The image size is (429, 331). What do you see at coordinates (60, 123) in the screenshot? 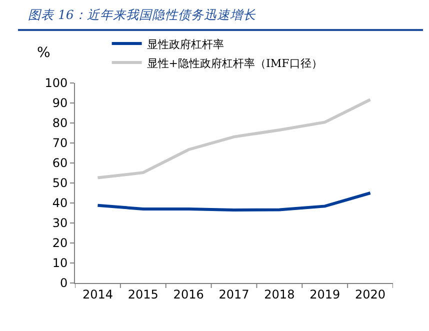
I see `y-tick-label: 80` at bounding box center [60, 123].